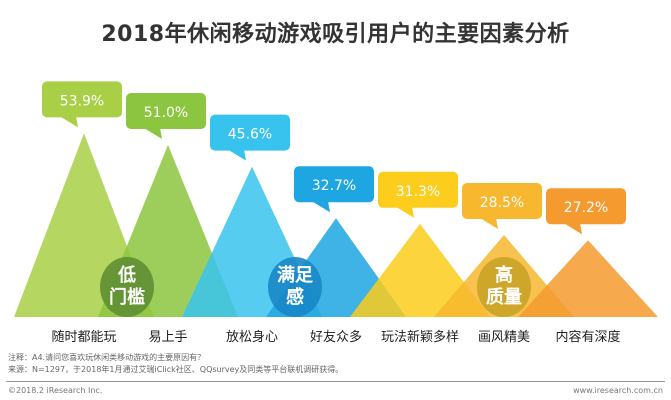  Describe the element at coordinates (107, 357) in the screenshot. I see `chart-note: 注释：A4.请问您喜欢玩休闲类移动游戏的主要原因有？` at that location.